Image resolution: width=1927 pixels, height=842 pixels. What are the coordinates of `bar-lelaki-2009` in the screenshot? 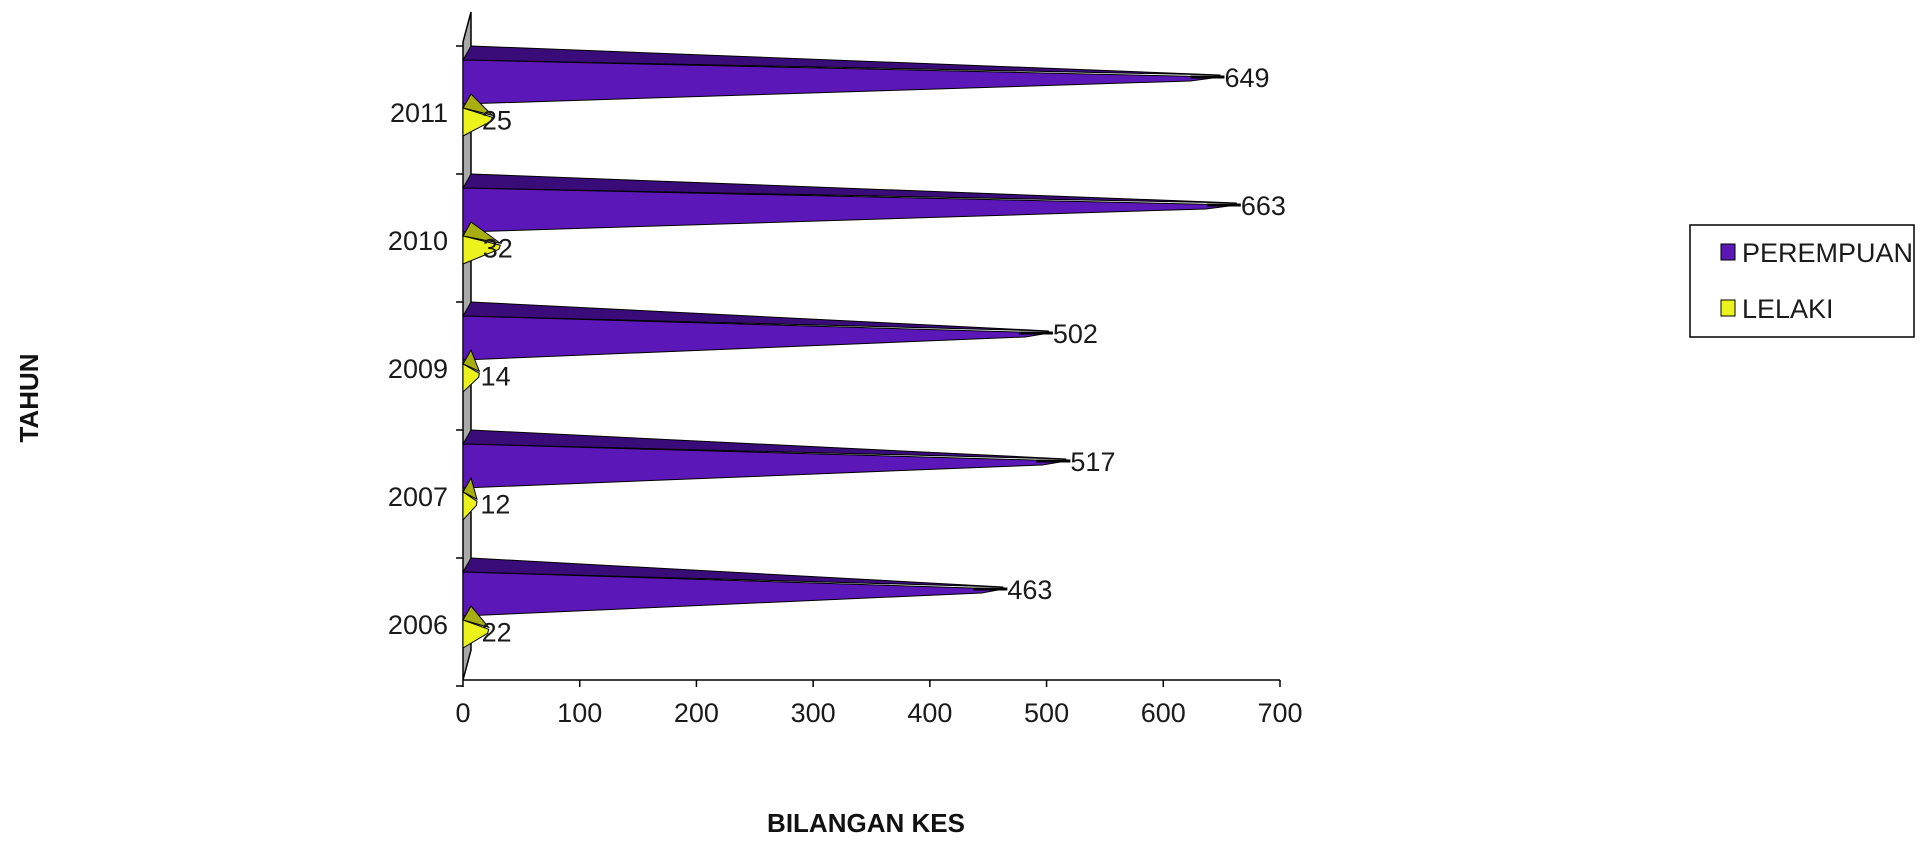 It's located at (471, 371).